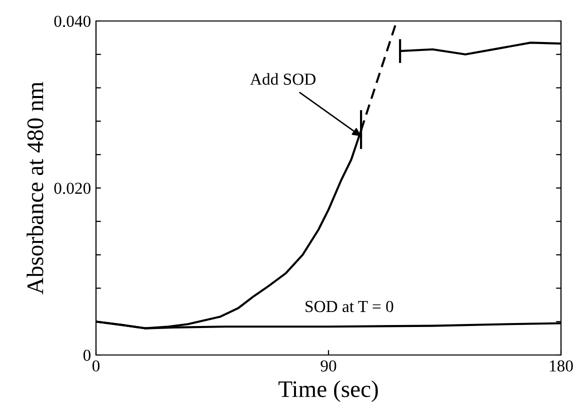 The image size is (579, 404). What do you see at coordinates (283, 79) in the screenshot?
I see `annotation: Add SOD` at bounding box center [283, 79].